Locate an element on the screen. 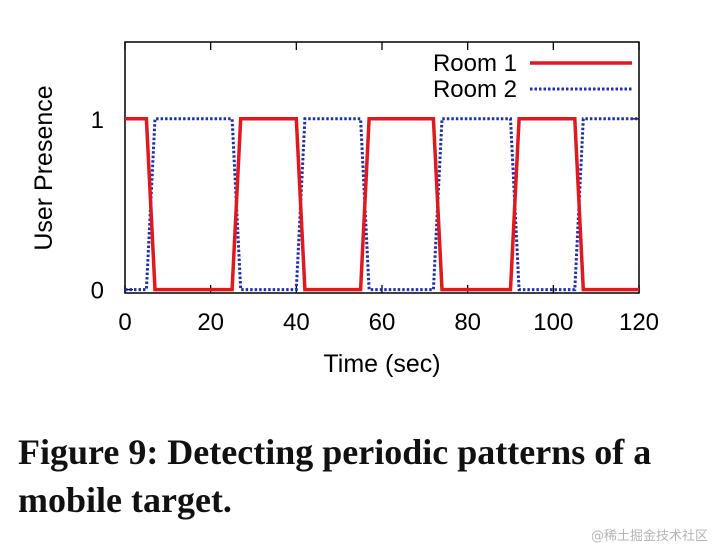 The height and width of the screenshot is (554, 720). x-tick-label: 60 is located at coordinates (382, 322).